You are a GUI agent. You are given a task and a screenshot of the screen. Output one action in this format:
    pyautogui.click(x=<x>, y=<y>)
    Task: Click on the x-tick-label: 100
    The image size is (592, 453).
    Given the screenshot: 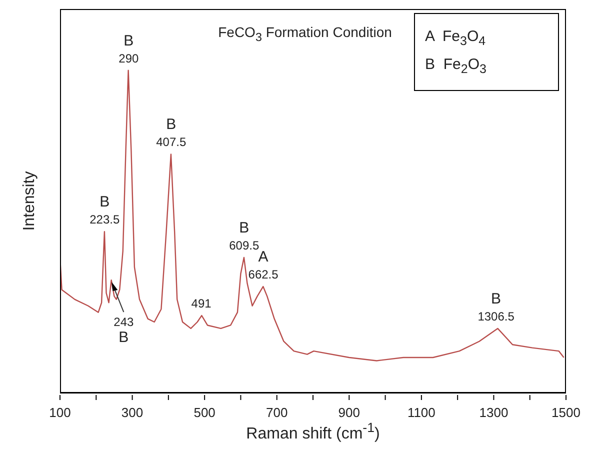 What is the action you would take?
    pyautogui.click(x=60, y=412)
    